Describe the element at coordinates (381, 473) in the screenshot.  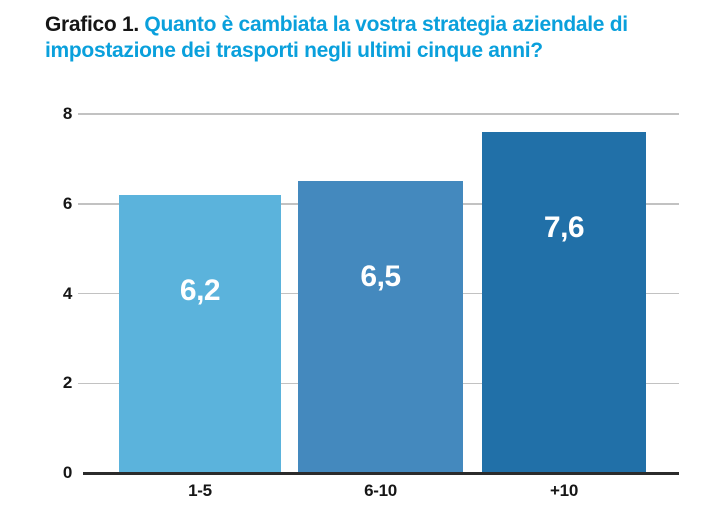
I see `x-axis-line` at that location.